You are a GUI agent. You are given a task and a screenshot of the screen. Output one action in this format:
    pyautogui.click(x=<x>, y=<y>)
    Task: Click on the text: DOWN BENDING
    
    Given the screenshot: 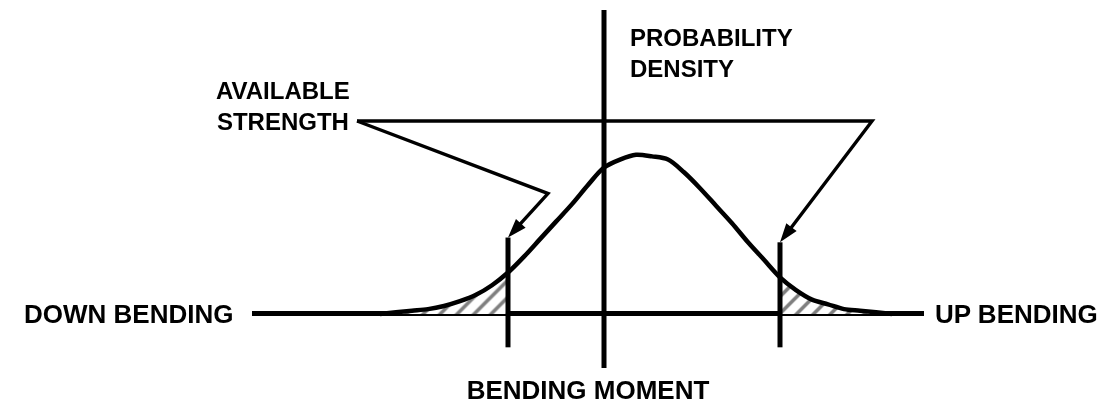 What is the action you would take?
    pyautogui.click(x=129, y=314)
    